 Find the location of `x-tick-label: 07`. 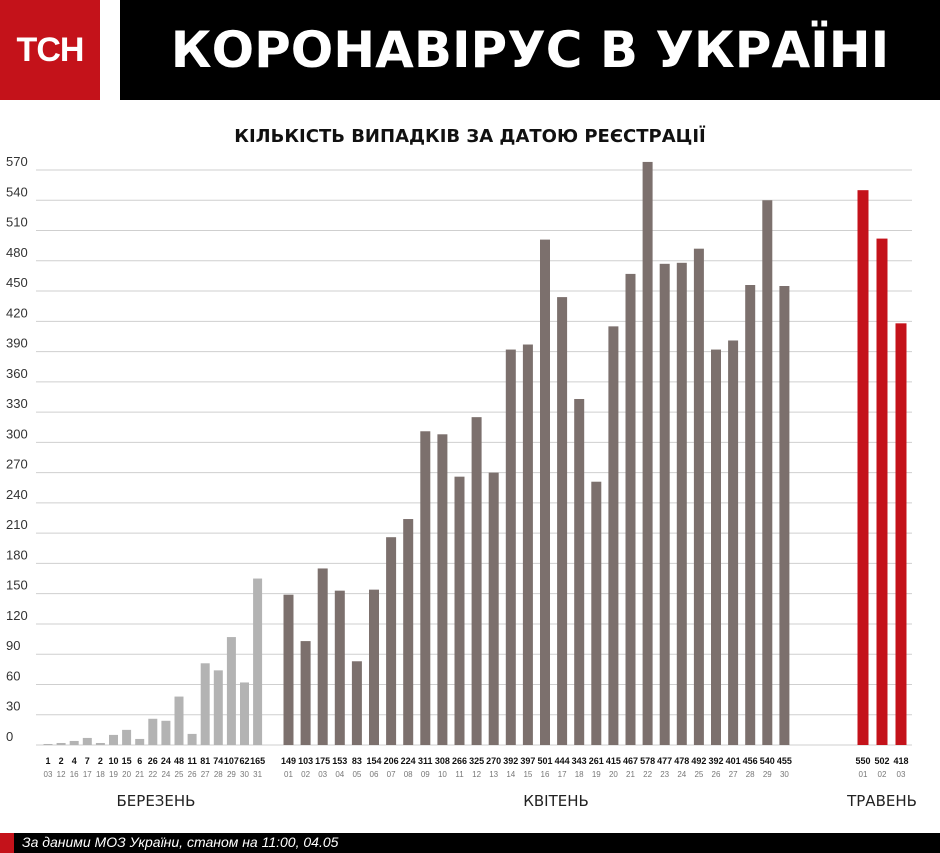

x-tick-label: 07 is located at coordinates (391, 774).